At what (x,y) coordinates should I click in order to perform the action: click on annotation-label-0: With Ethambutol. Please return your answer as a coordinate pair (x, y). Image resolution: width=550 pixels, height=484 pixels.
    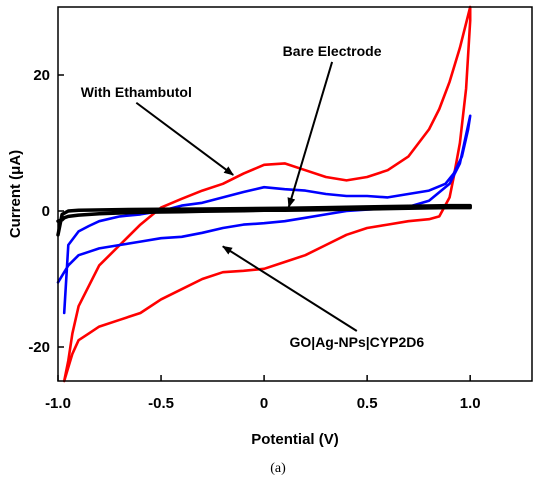
    Looking at the image, I should click on (136, 92).